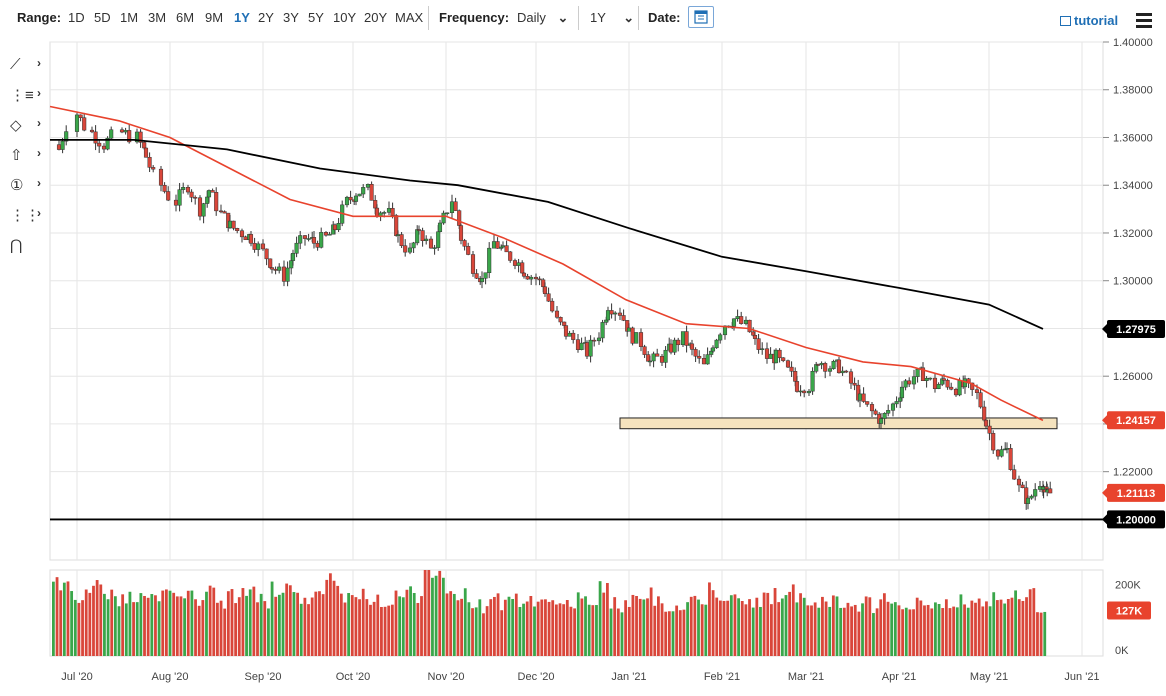 Image resolution: width=1166 pixels, height=696 pixels. What do you see at coordinates (266, 17) in the screenshot?
I see `range-2y: 2Y` at bounding box center [266, 17].